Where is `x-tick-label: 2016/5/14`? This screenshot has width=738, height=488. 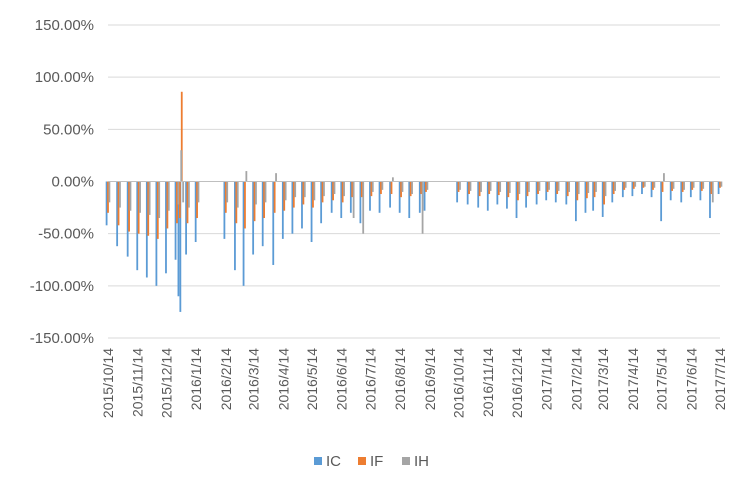 x-tick-label: 2016/5/14 is located at coordinates (312, 379).